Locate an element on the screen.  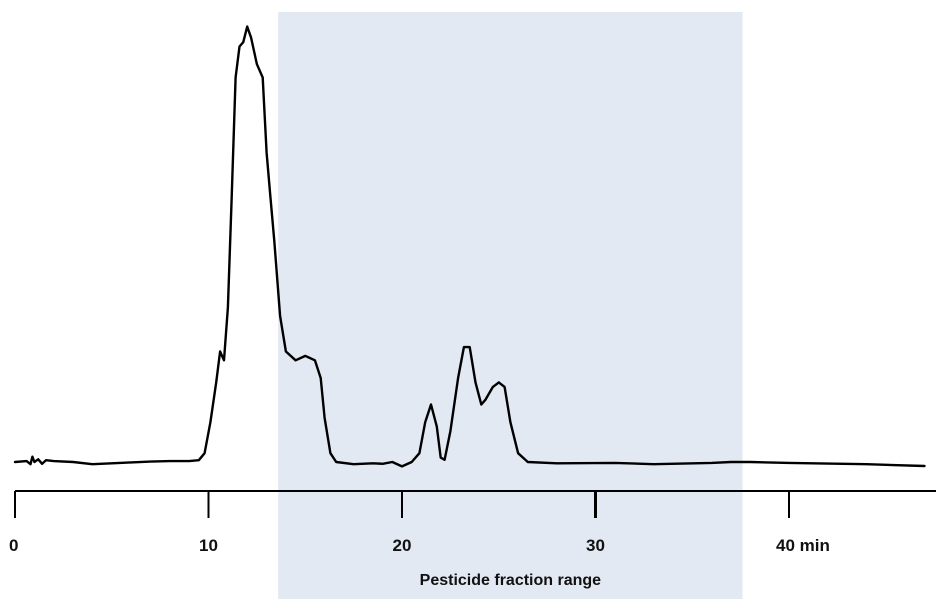
x-tick-label: 0 is located at coordinates (13, 545).